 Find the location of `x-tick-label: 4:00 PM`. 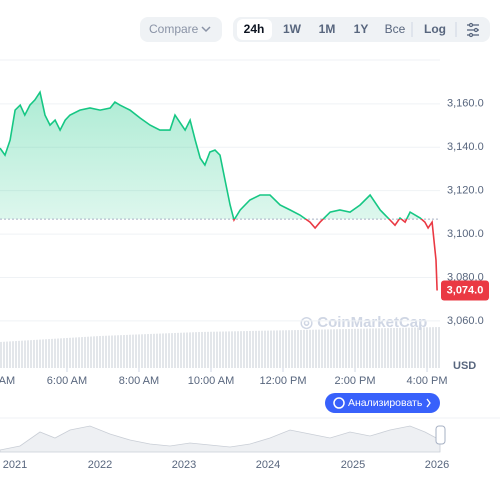

x-tick-label: 4:00 PM is located at coordinates (427, 381).